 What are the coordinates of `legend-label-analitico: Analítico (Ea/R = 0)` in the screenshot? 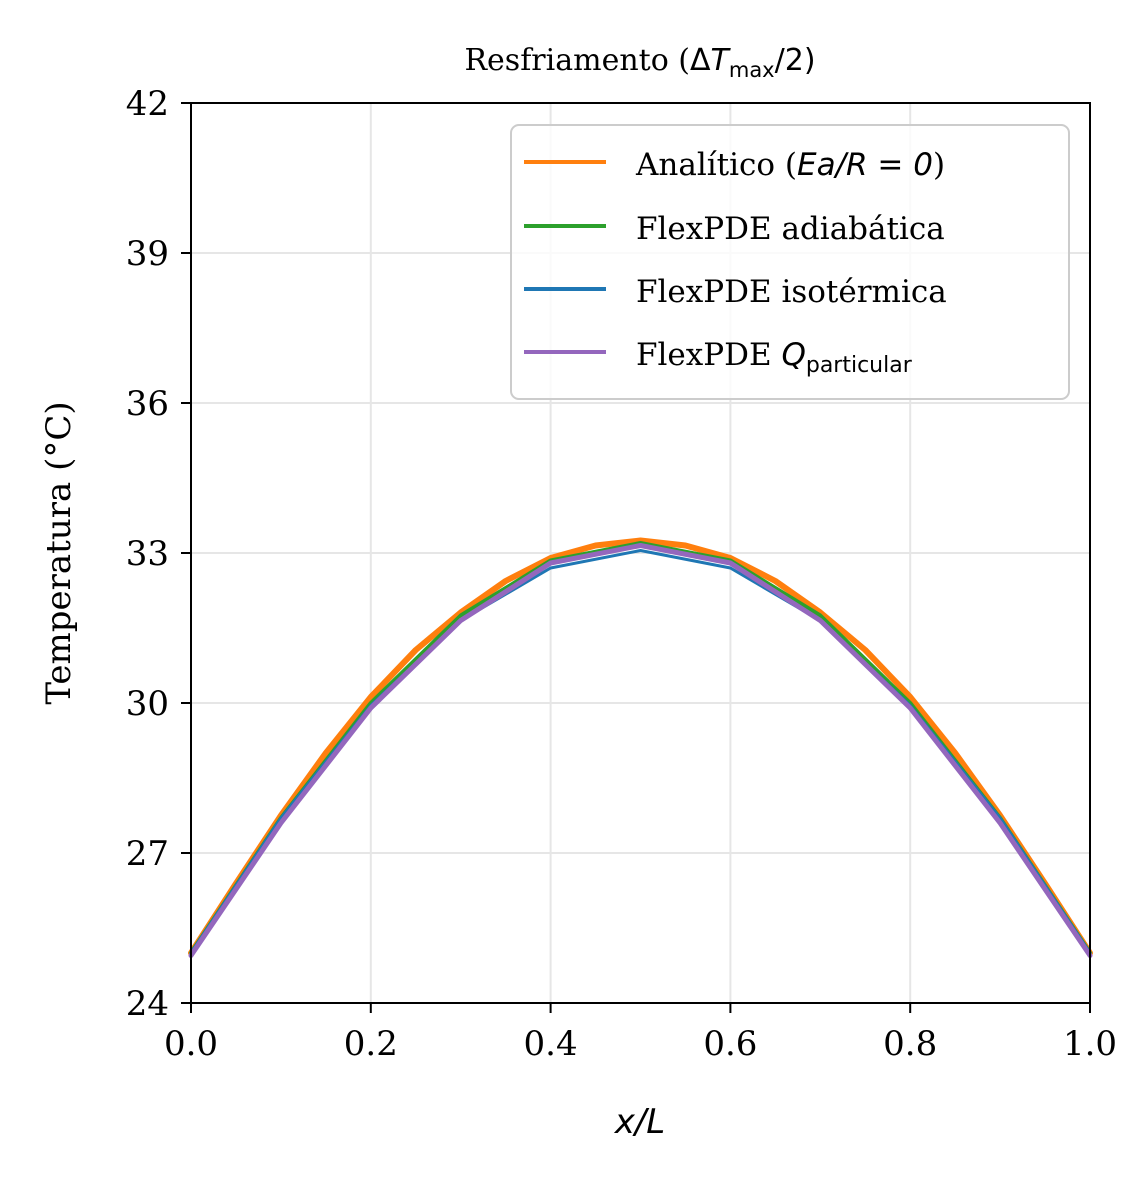 It's located at (790, 165).